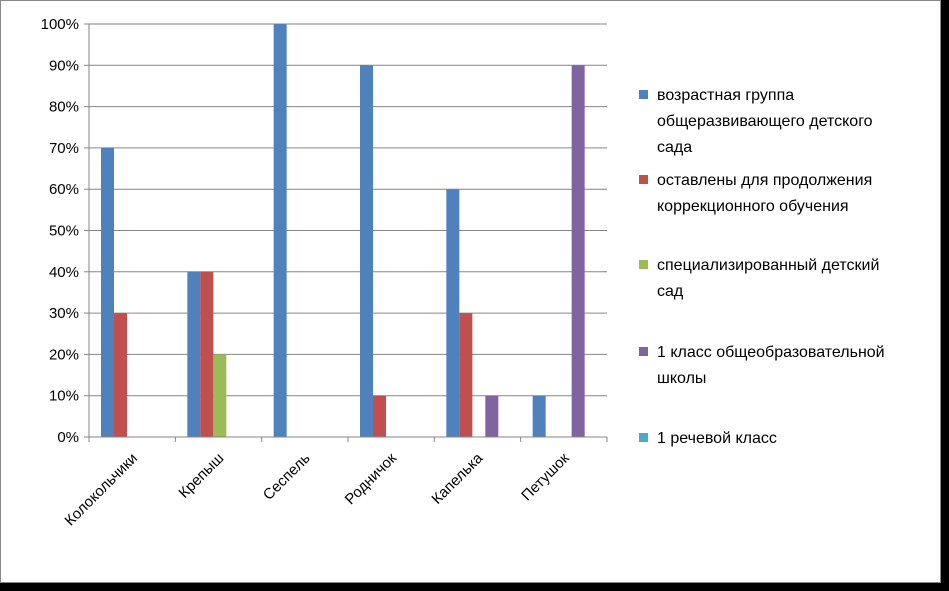  What do you see at coordinates (457, 478) in the screenshot?
I see `x-category-label: Капелька` at bounding box center [457, 478].